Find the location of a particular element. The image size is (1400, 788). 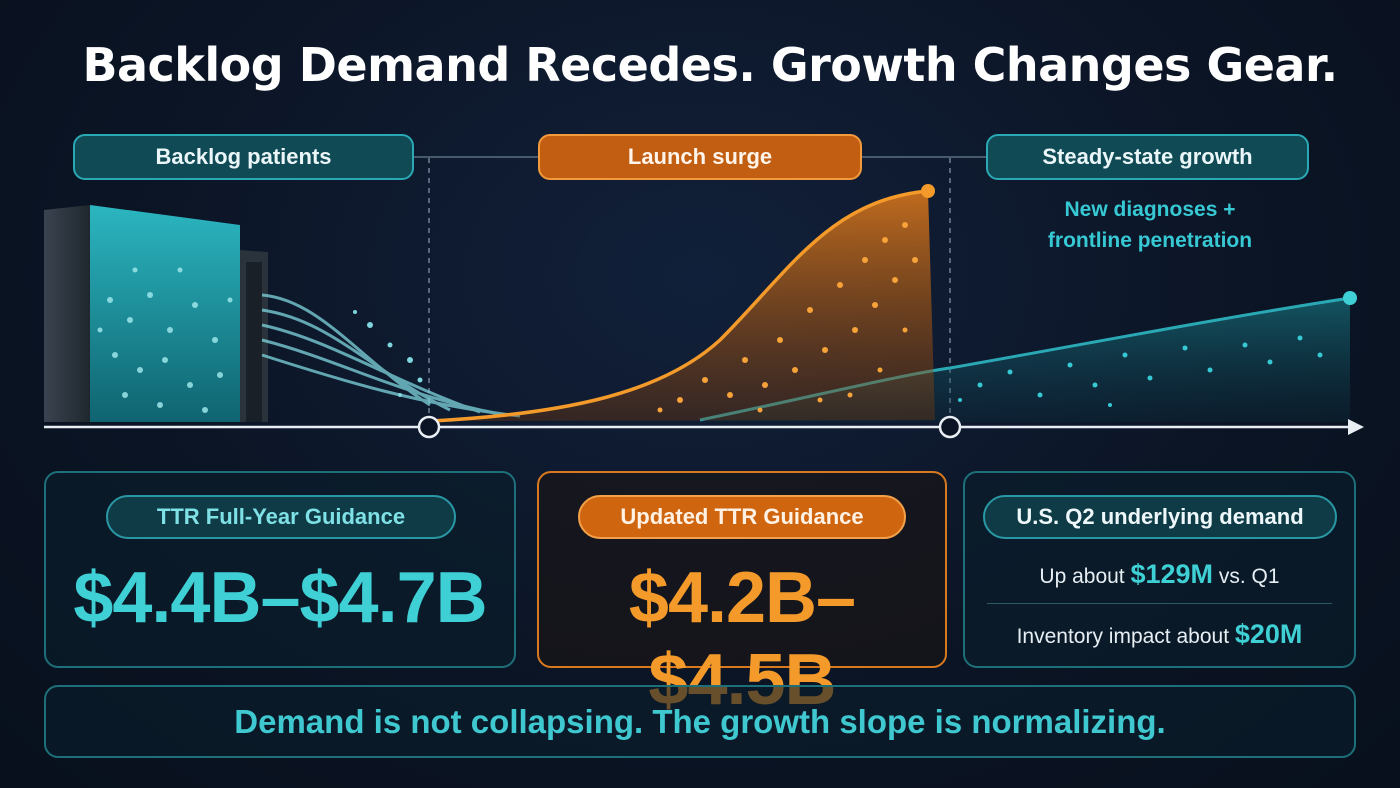

us-demand-stat-2: Inventory impact about $20M is located at coordinates (1159, 634).